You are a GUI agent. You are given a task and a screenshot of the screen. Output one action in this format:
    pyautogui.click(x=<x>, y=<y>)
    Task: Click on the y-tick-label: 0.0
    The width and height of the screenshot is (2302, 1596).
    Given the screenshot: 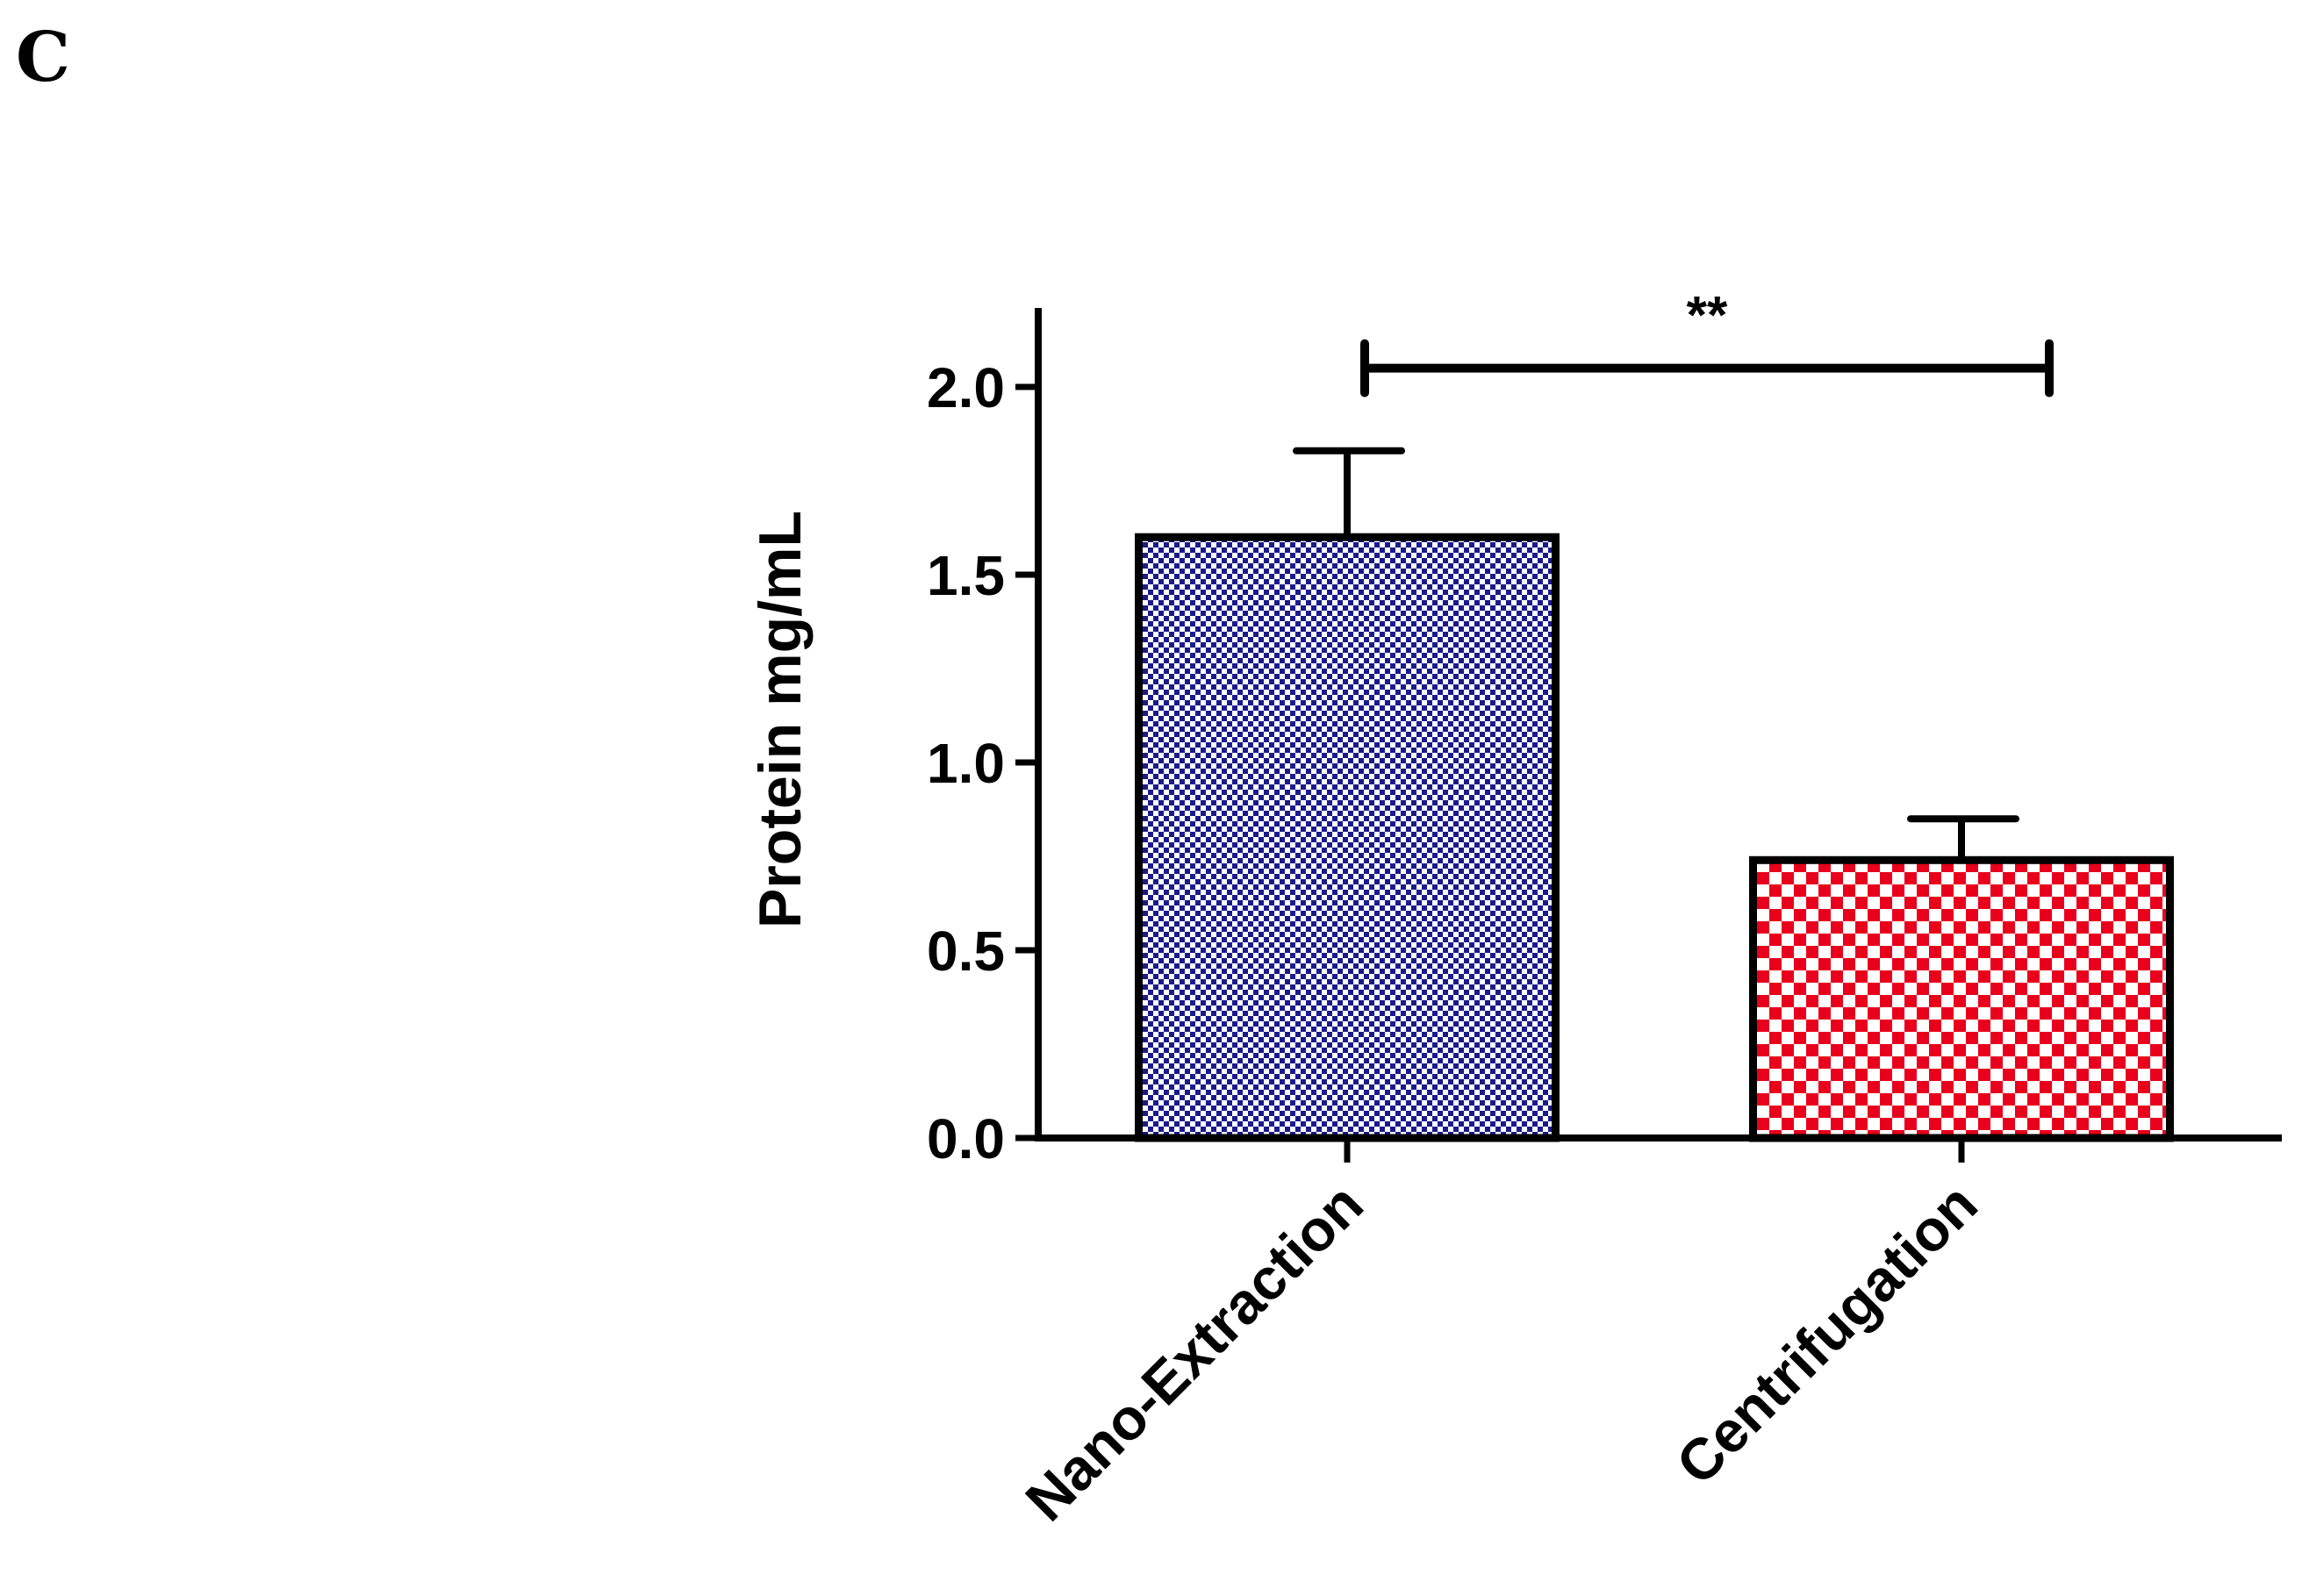 What is the action you would take?
    pyautogui.click(x=966, y=1138)
    